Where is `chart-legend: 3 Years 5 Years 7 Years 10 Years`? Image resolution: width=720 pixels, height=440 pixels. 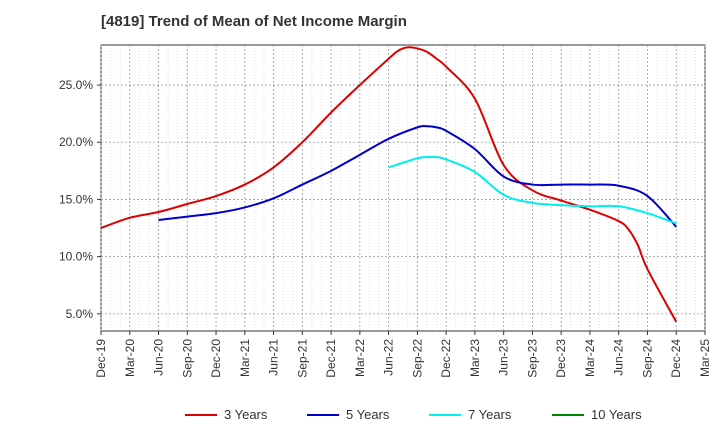
chart-legend: 3 Years 5 Years 7 Years 10 Years is located at coordinates (413, 414).